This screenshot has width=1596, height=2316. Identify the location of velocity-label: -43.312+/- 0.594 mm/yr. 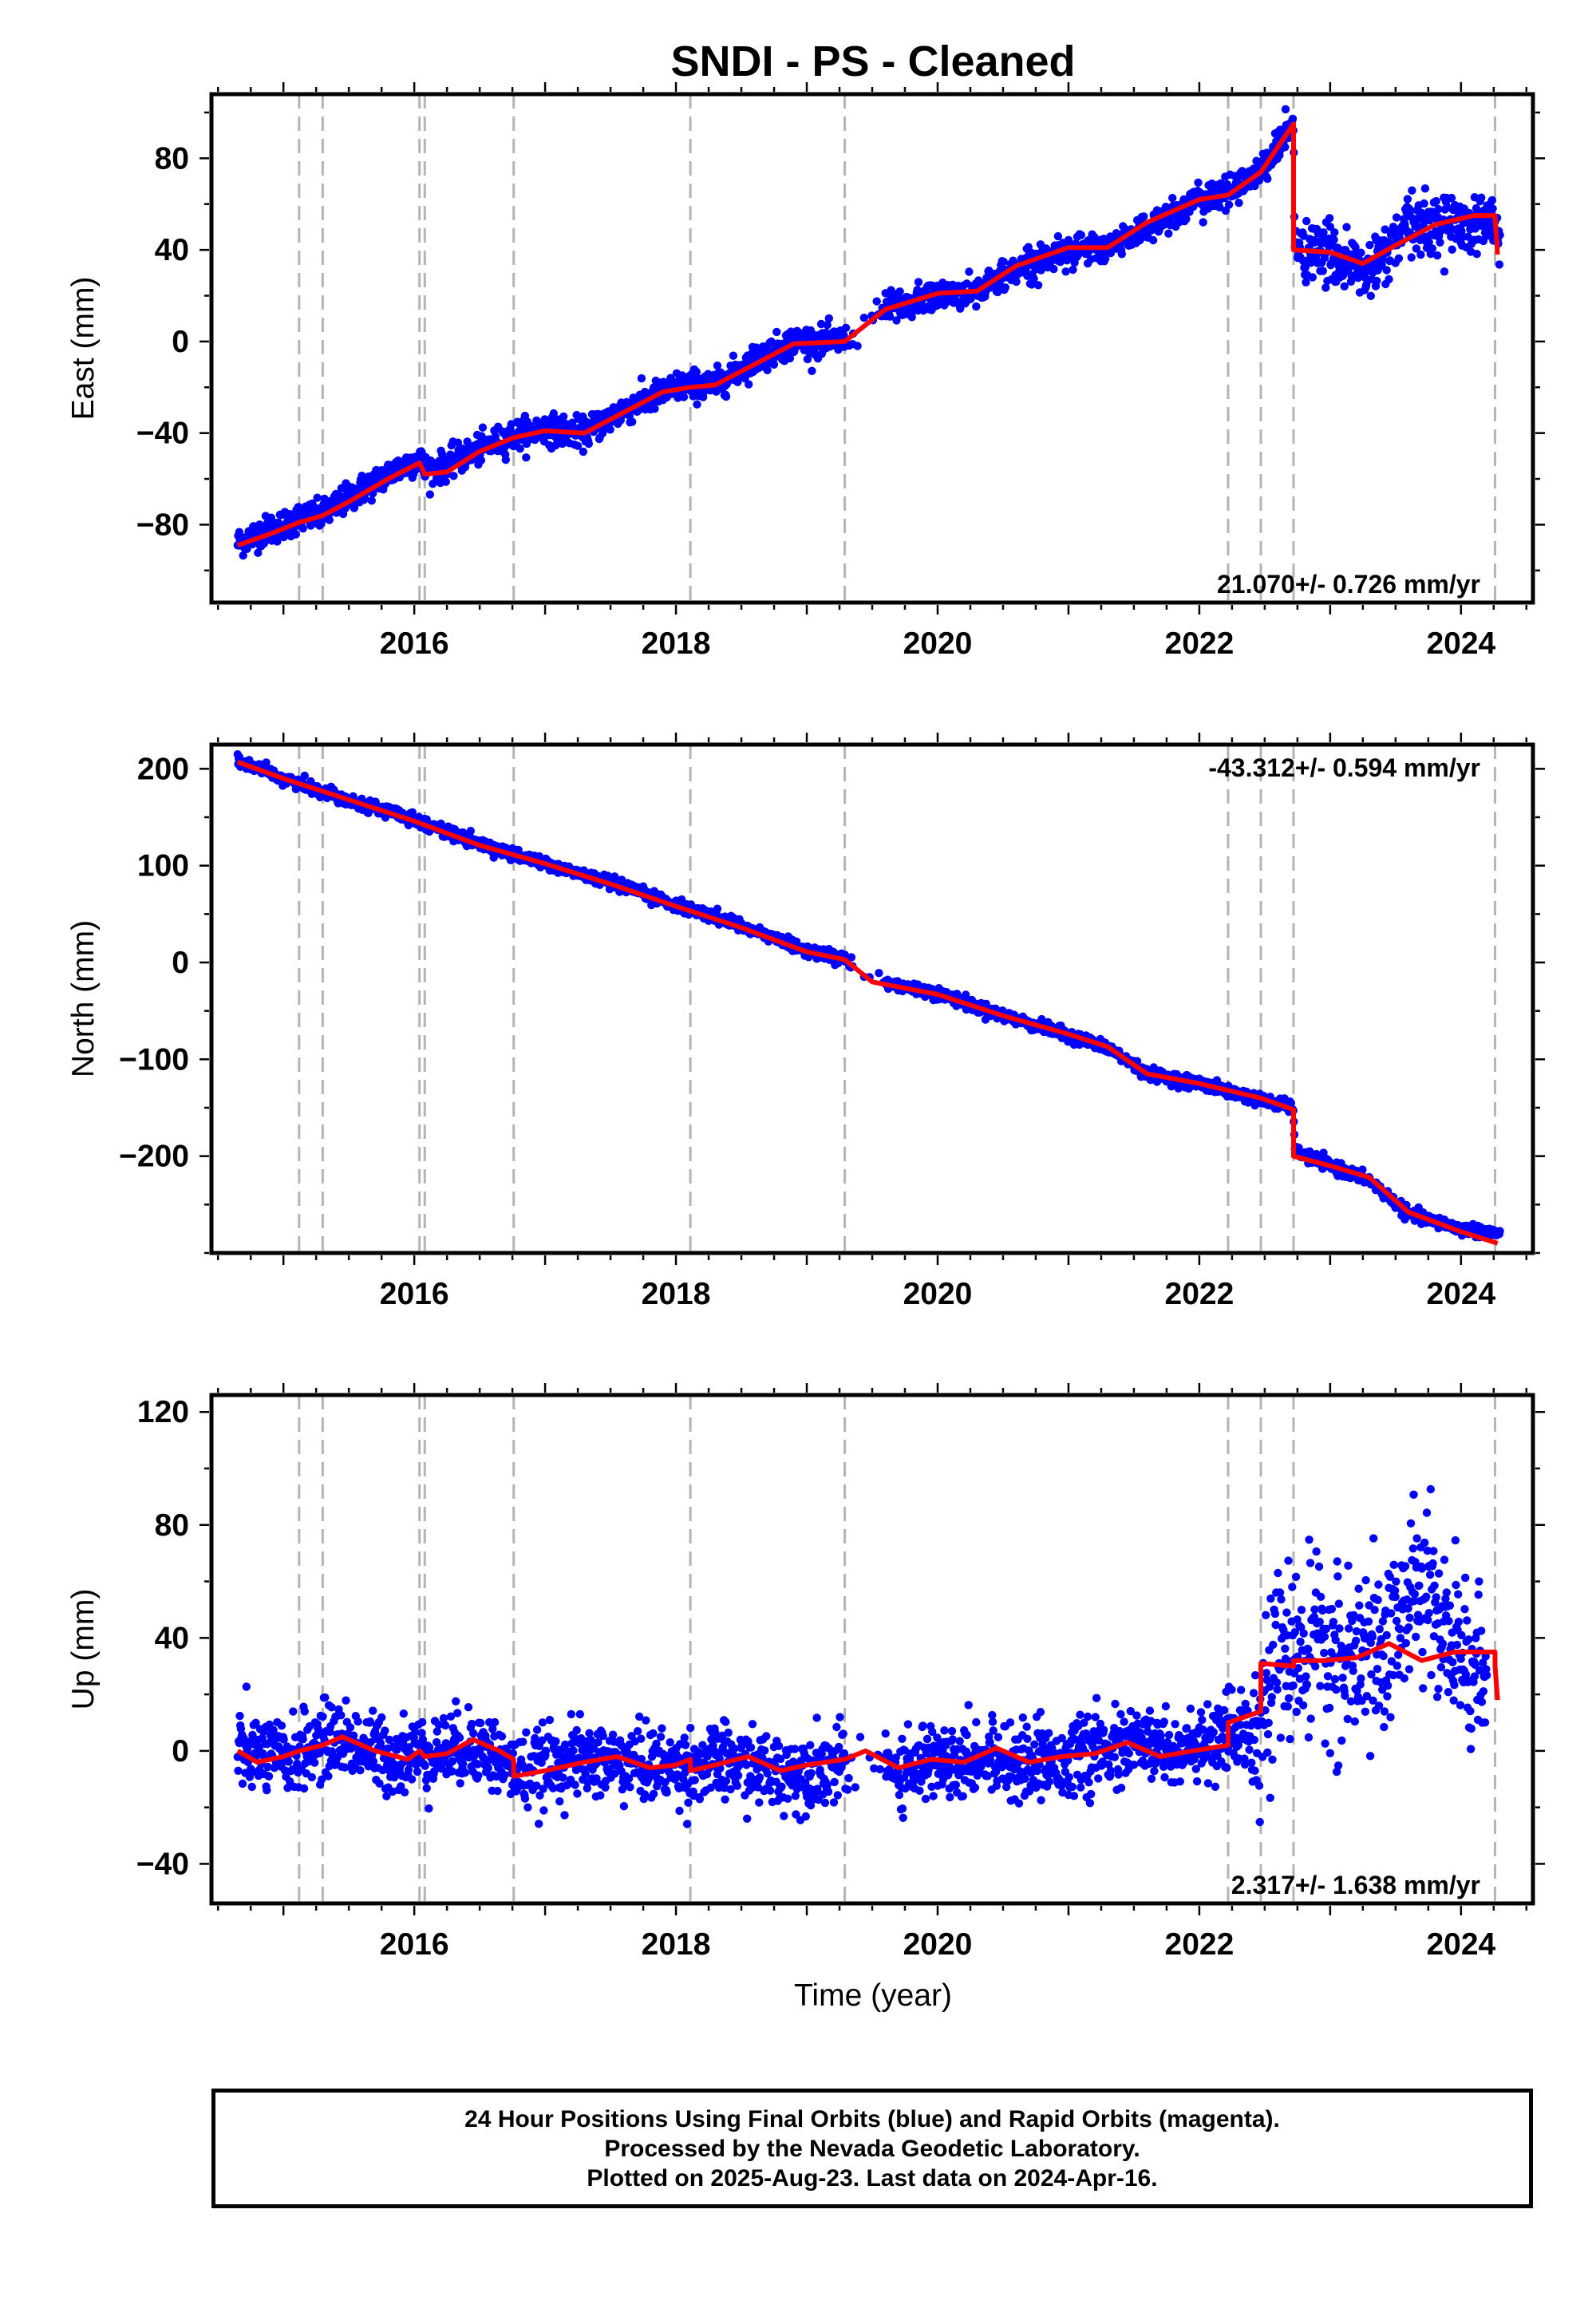
(1344, 767).